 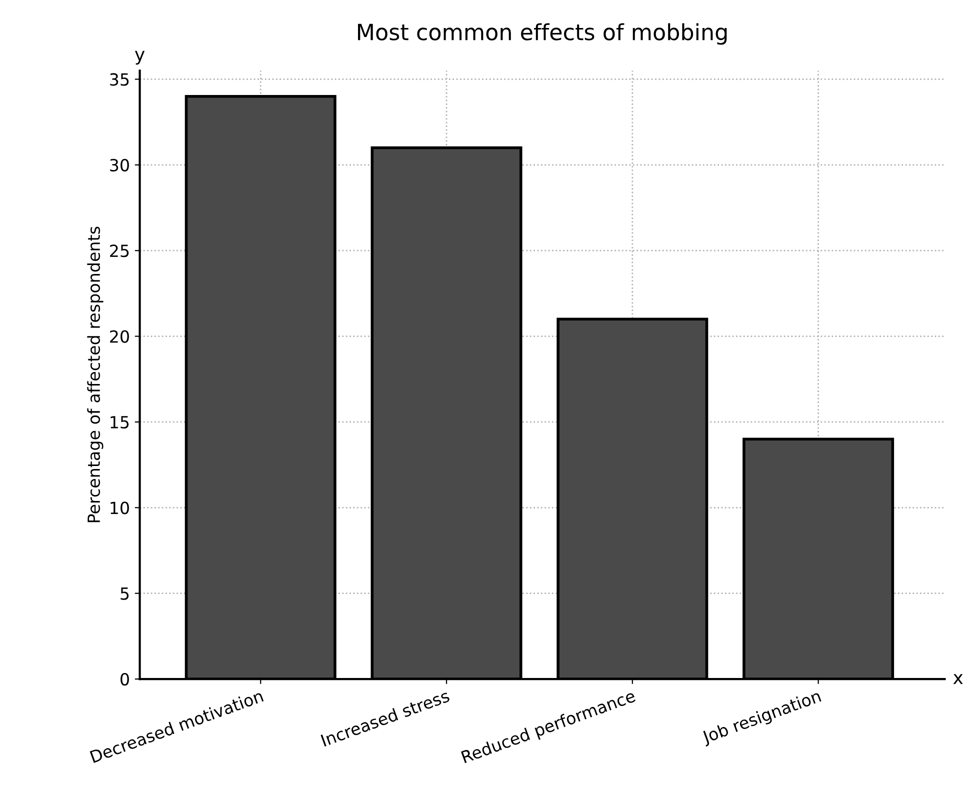 I want to click on text: y, so click(x=139, y=57).